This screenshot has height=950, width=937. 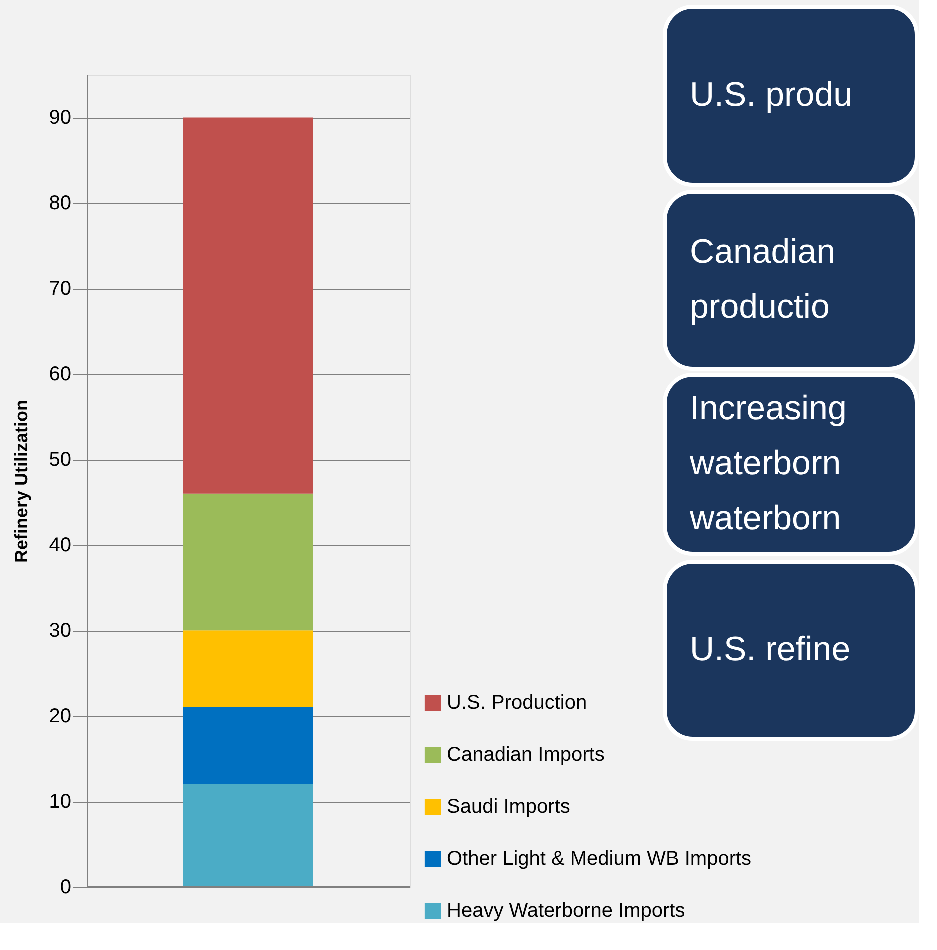 I want to click on y-tick-label: 90, so click(x=60, y=118).